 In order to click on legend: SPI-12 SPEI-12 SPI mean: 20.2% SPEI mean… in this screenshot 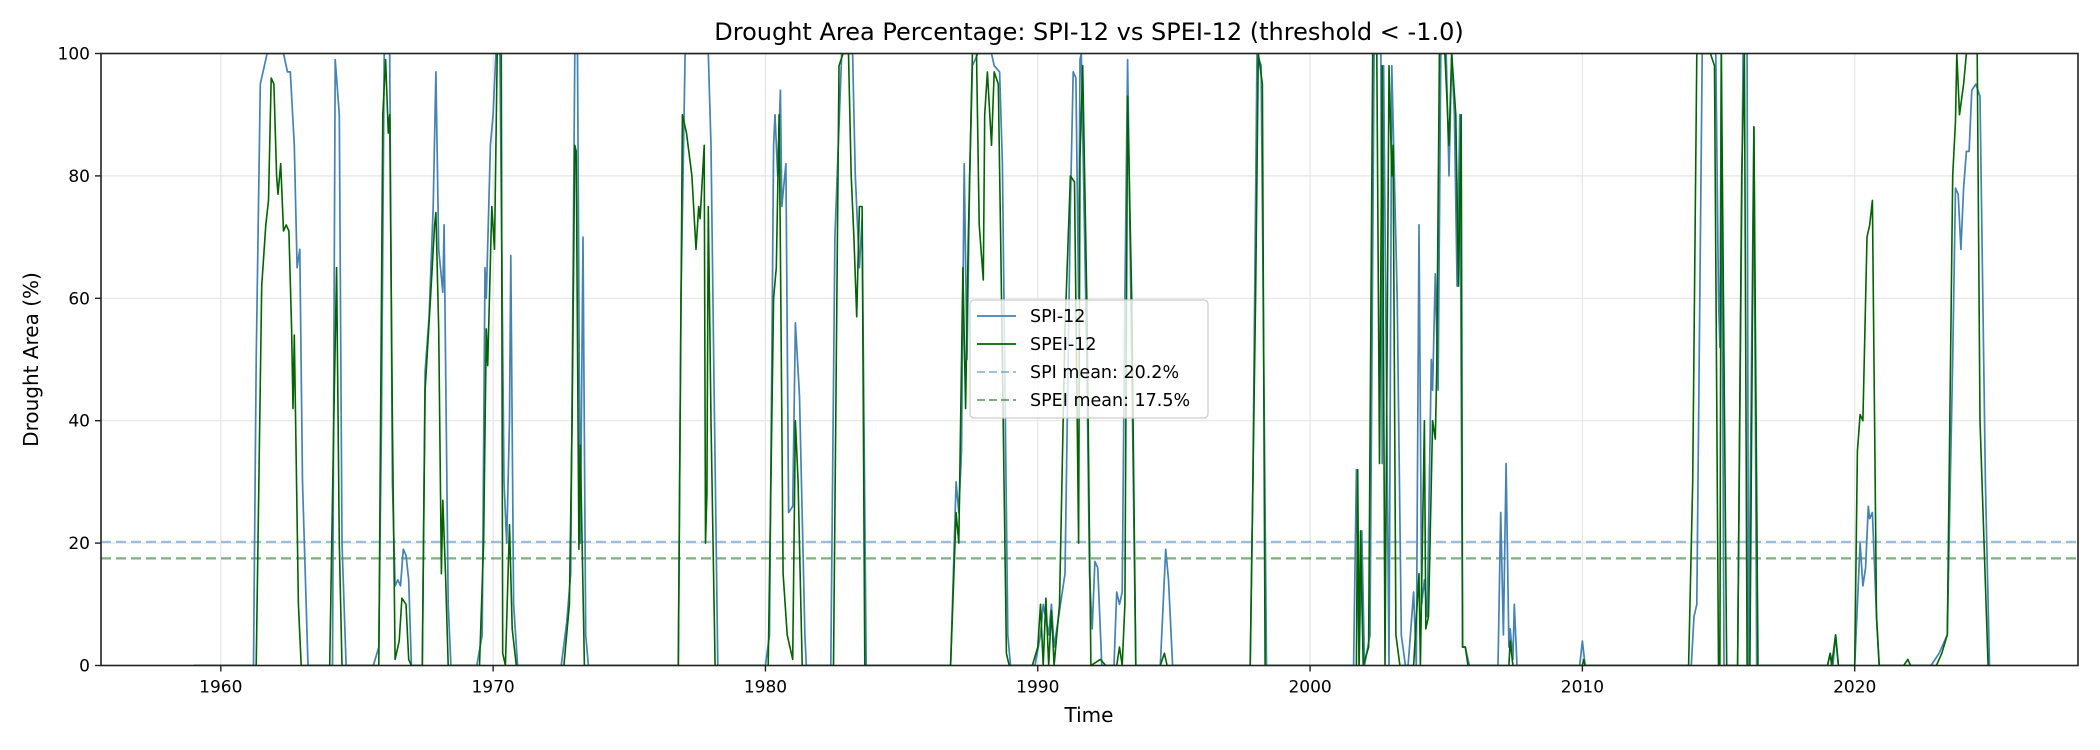, I will do `click(1089, 359)`.